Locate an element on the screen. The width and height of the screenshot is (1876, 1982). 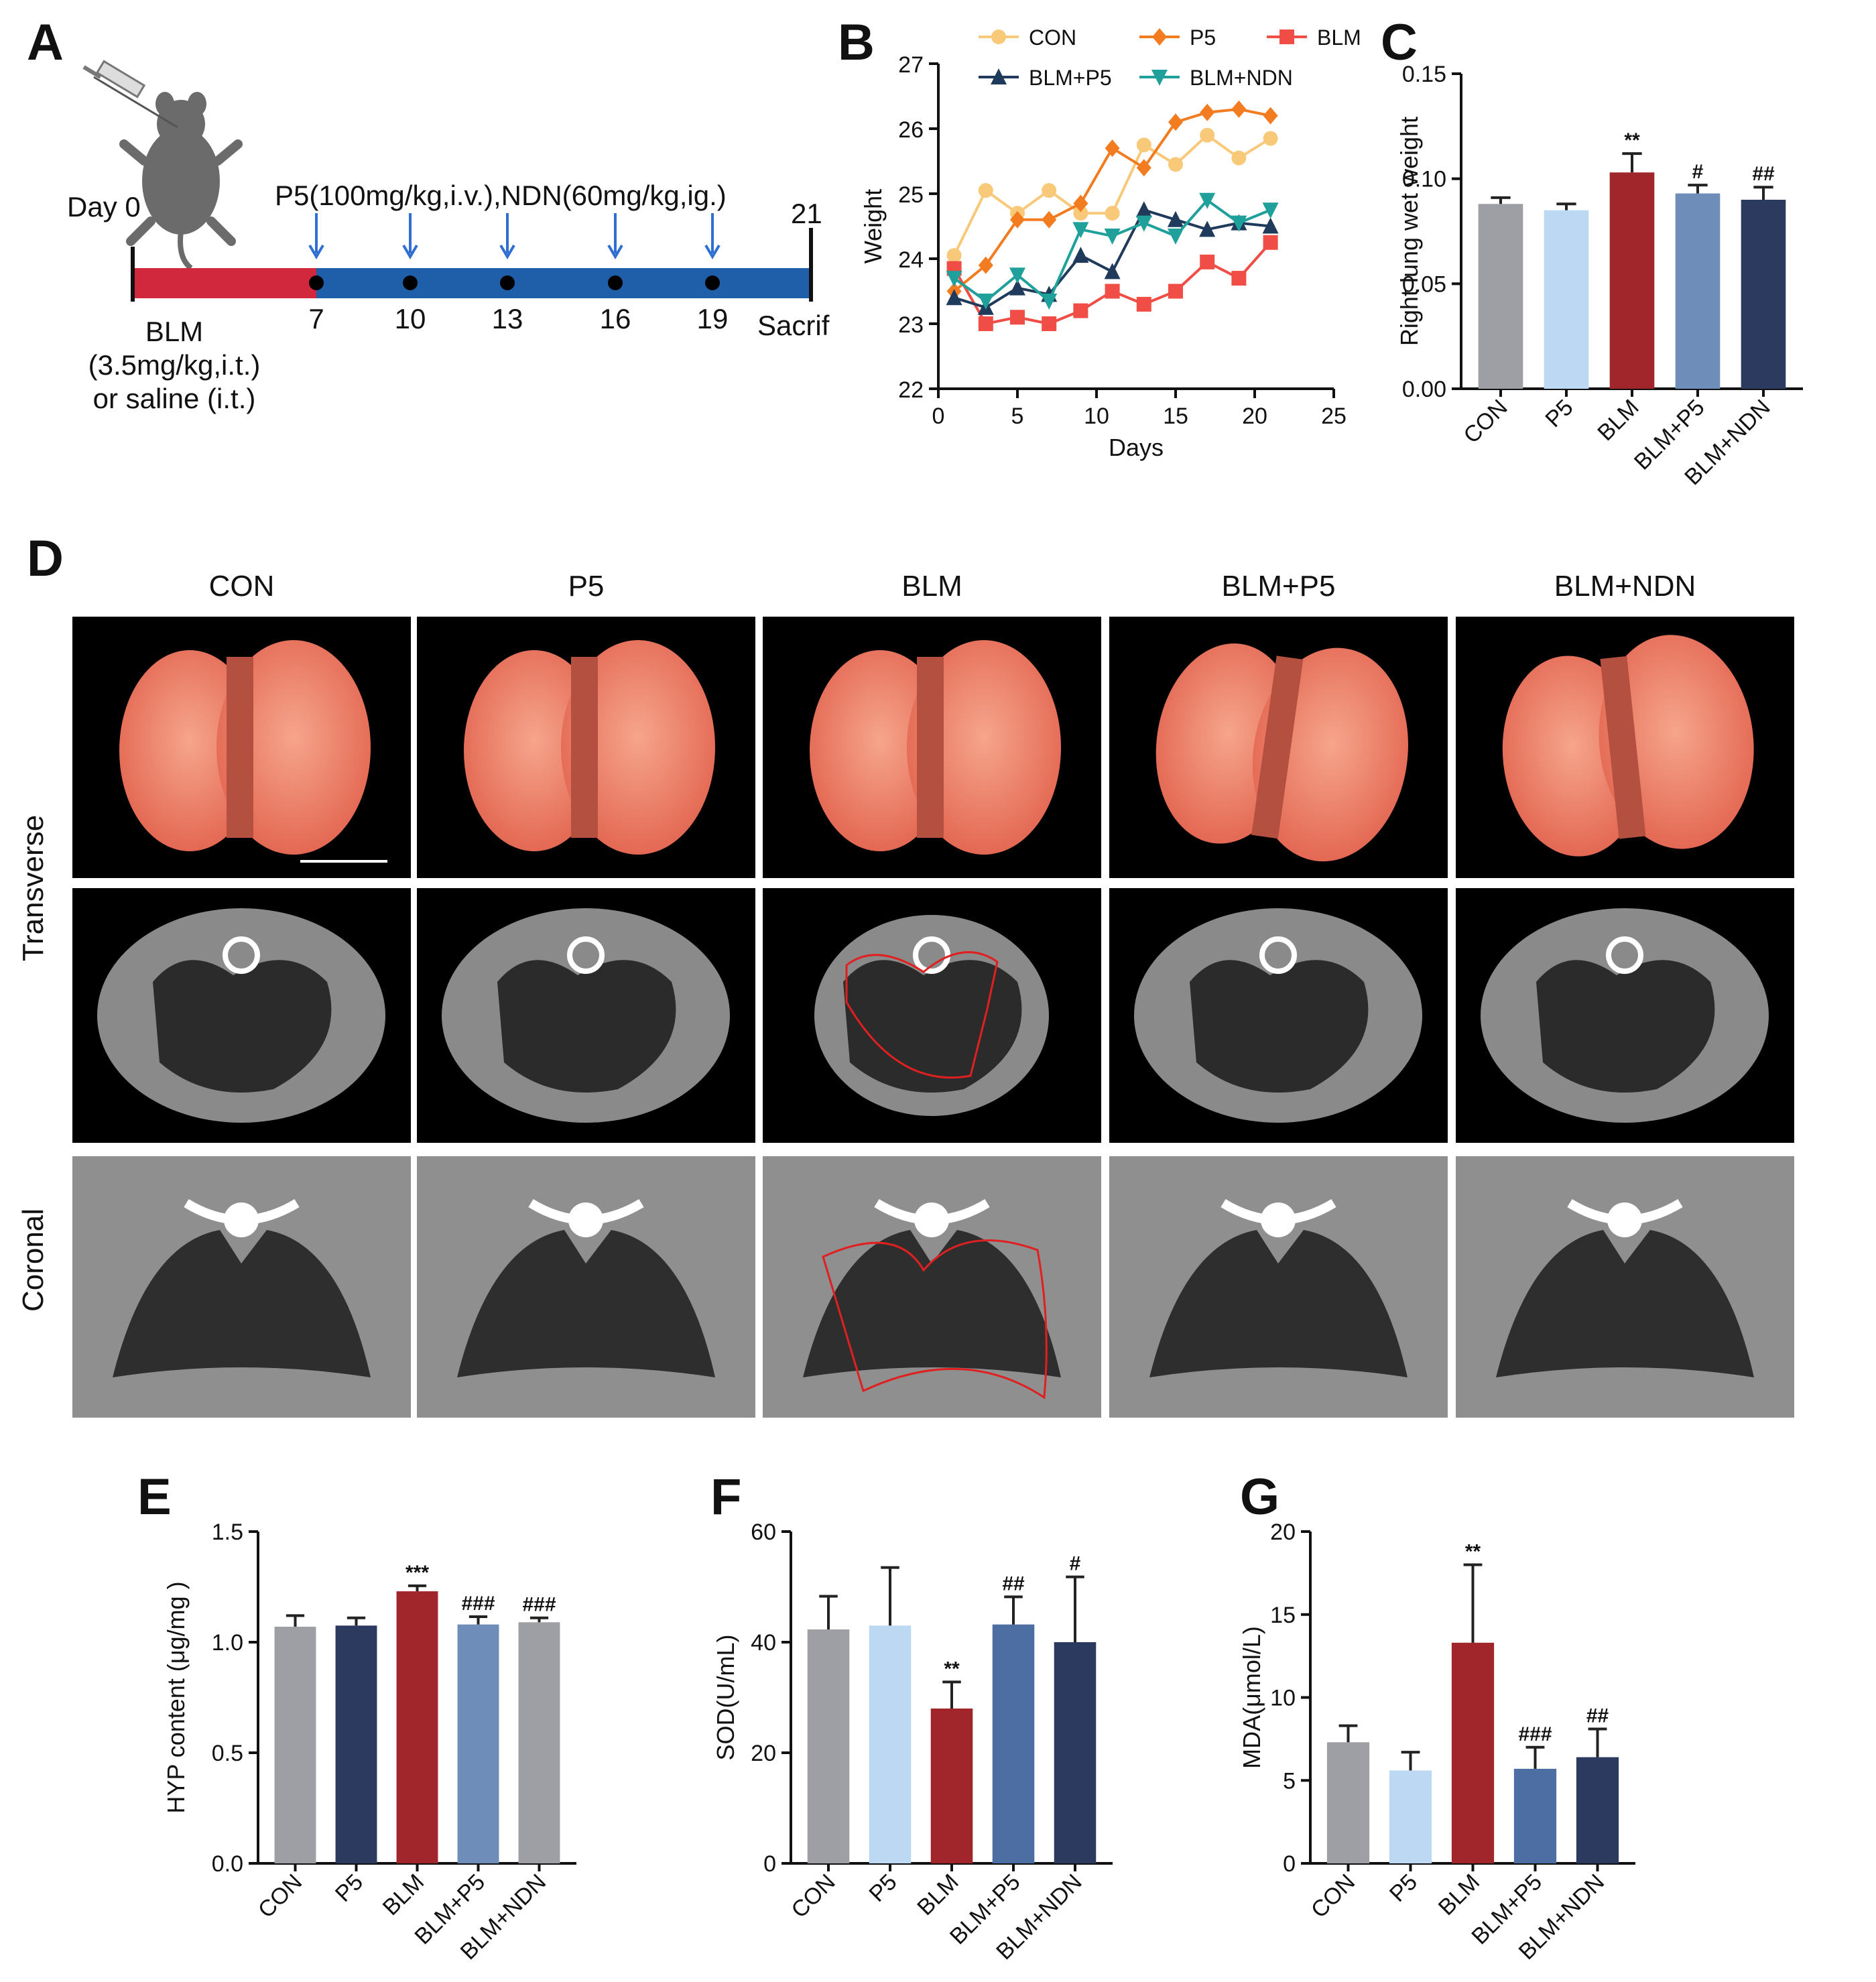
panel-label-e: E is located at coordinates (155, 1497).